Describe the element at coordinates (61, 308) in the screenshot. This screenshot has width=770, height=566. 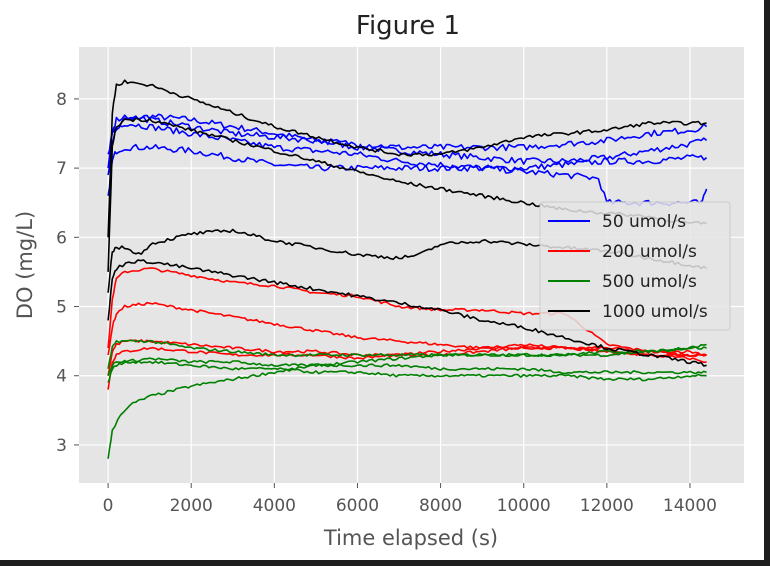
I see `y-tick-label: 5` at that location.